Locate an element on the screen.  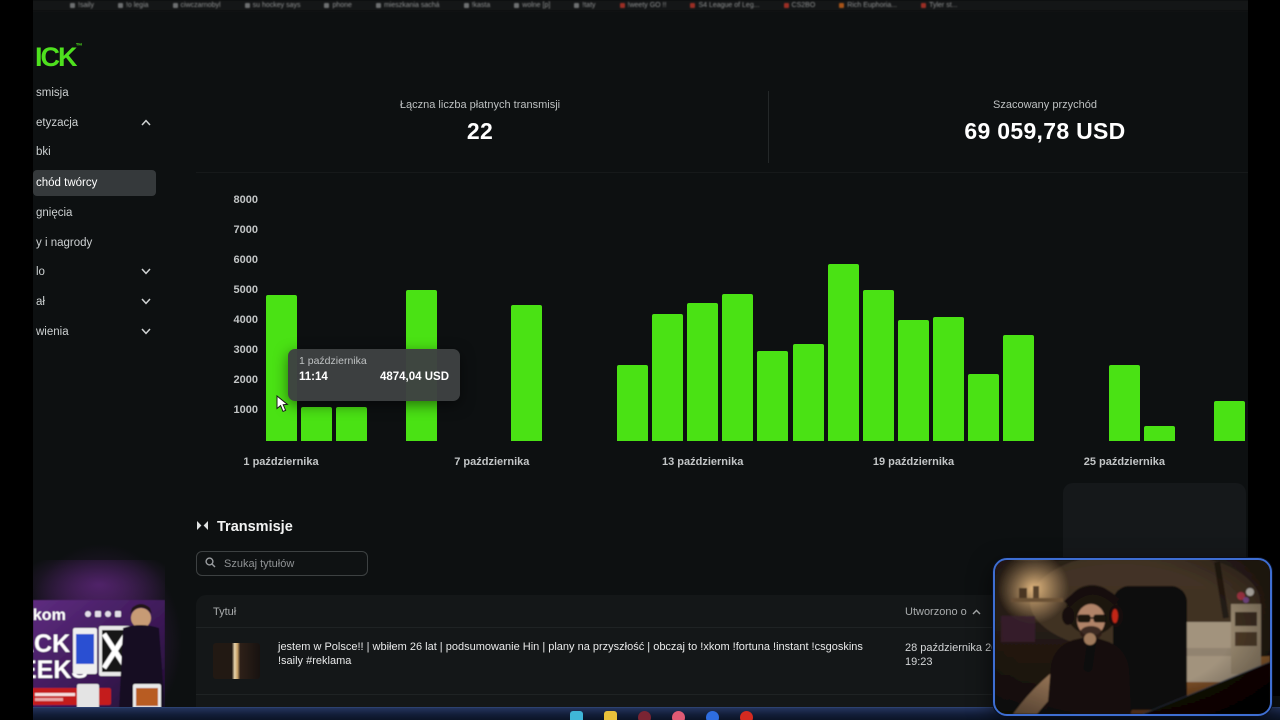
stat-estimated-revenue-label: Szacowany przychód is located at coordinates (1045, 105).